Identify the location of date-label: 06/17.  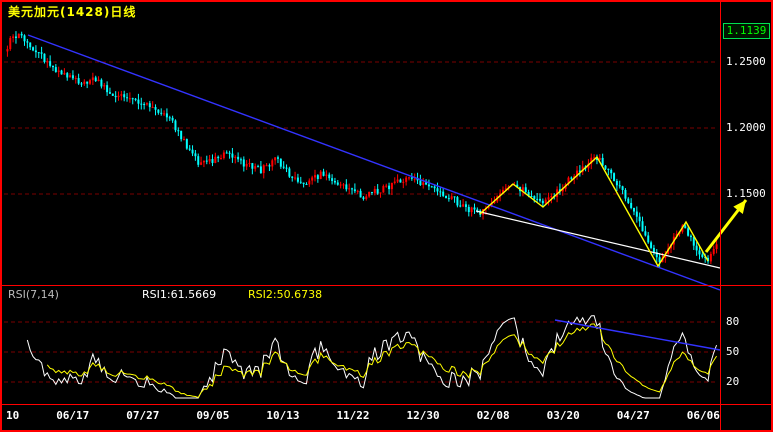
(73, 415).